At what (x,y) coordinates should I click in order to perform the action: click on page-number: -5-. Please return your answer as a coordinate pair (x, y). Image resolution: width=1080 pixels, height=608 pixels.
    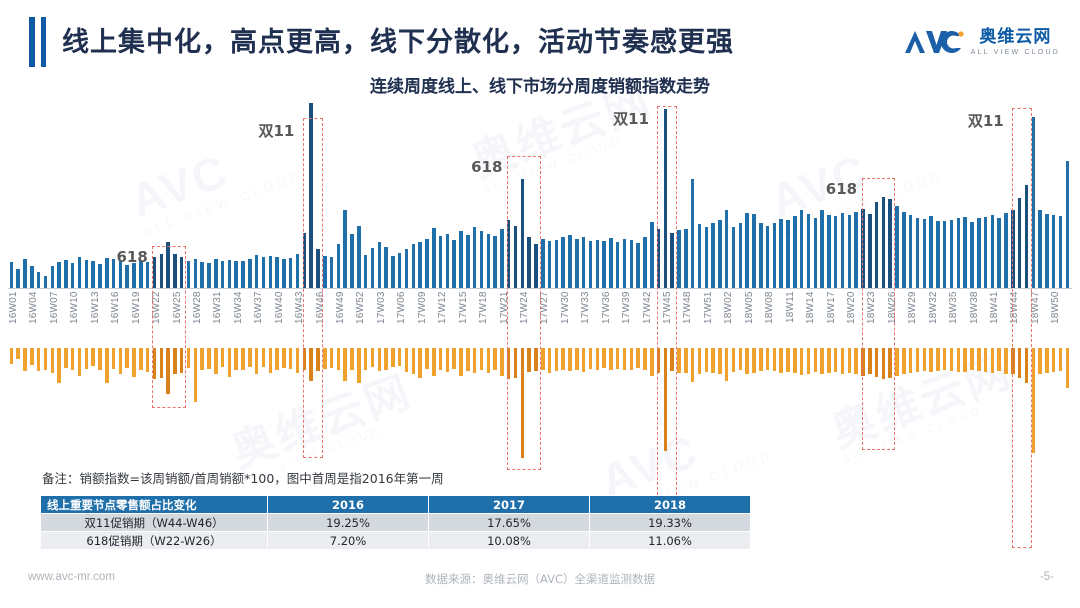
    Looking at the image, I should click on (1046, 577).